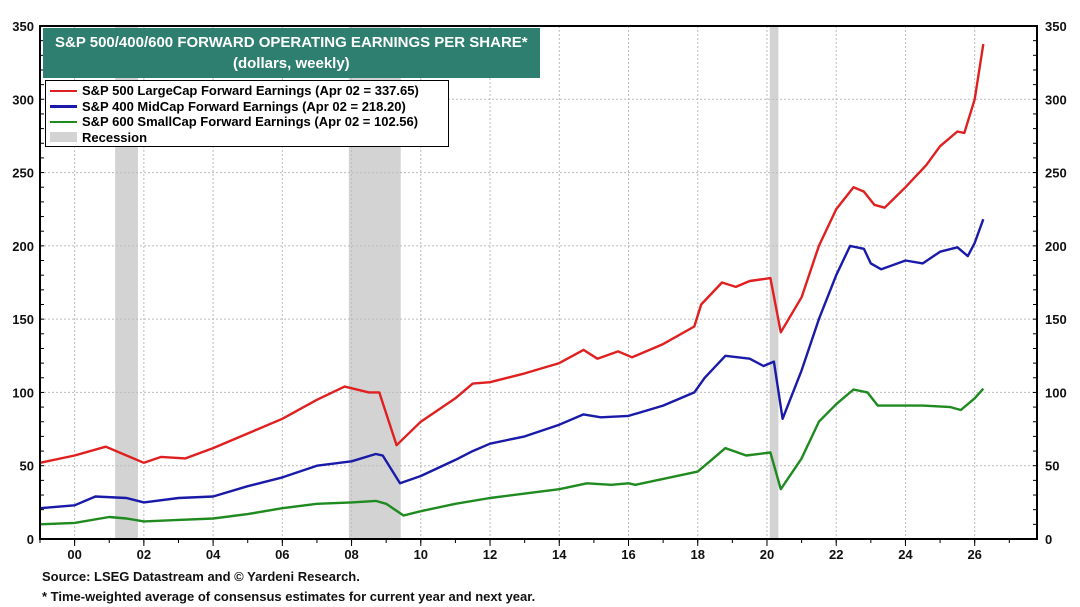 This screenshot has height=607, width=1080. What do you see at coordinates (628, 554) in the screenshot?
I see `x-tick-label: 16` at bounding box center [628, 554].